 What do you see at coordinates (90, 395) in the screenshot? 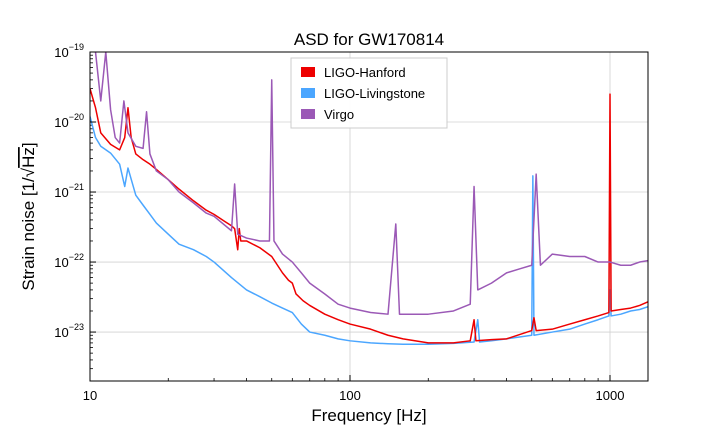
I see `x-tick-label: 10` at bounding box center [90, 395].